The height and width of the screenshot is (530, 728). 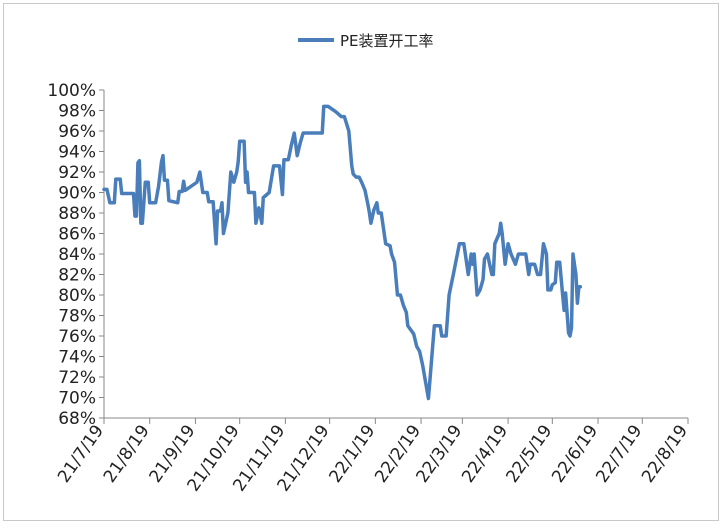 I want to click on x-tick-label: 21/8/19, so click(x=127, y=453).